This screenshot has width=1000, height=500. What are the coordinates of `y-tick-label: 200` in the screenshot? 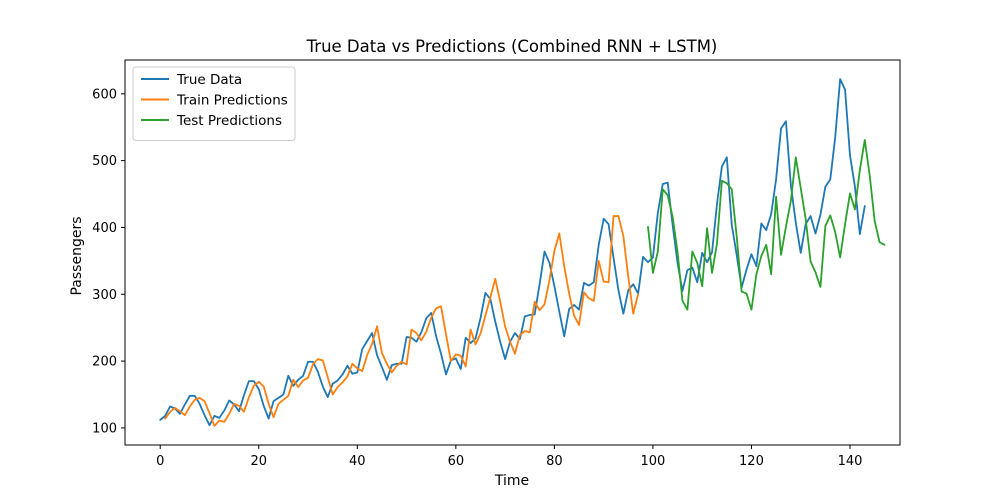 It's located at (104, 362).